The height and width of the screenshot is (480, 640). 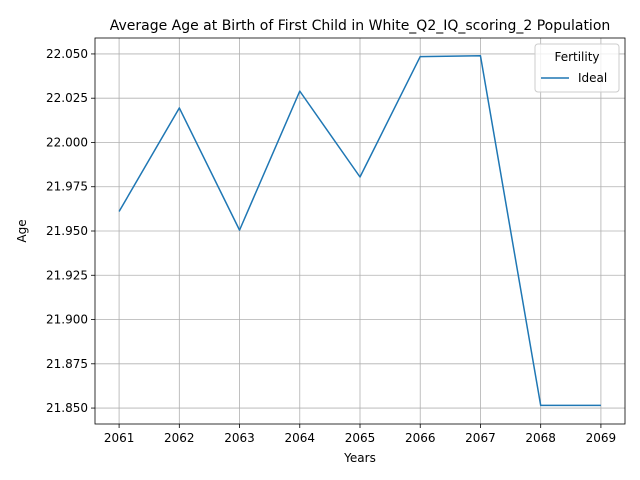 What do you see at coordinates (67, 364) in the screenshot?
I see `y-tick-label: 21.875` at bounding box center [67, 364].